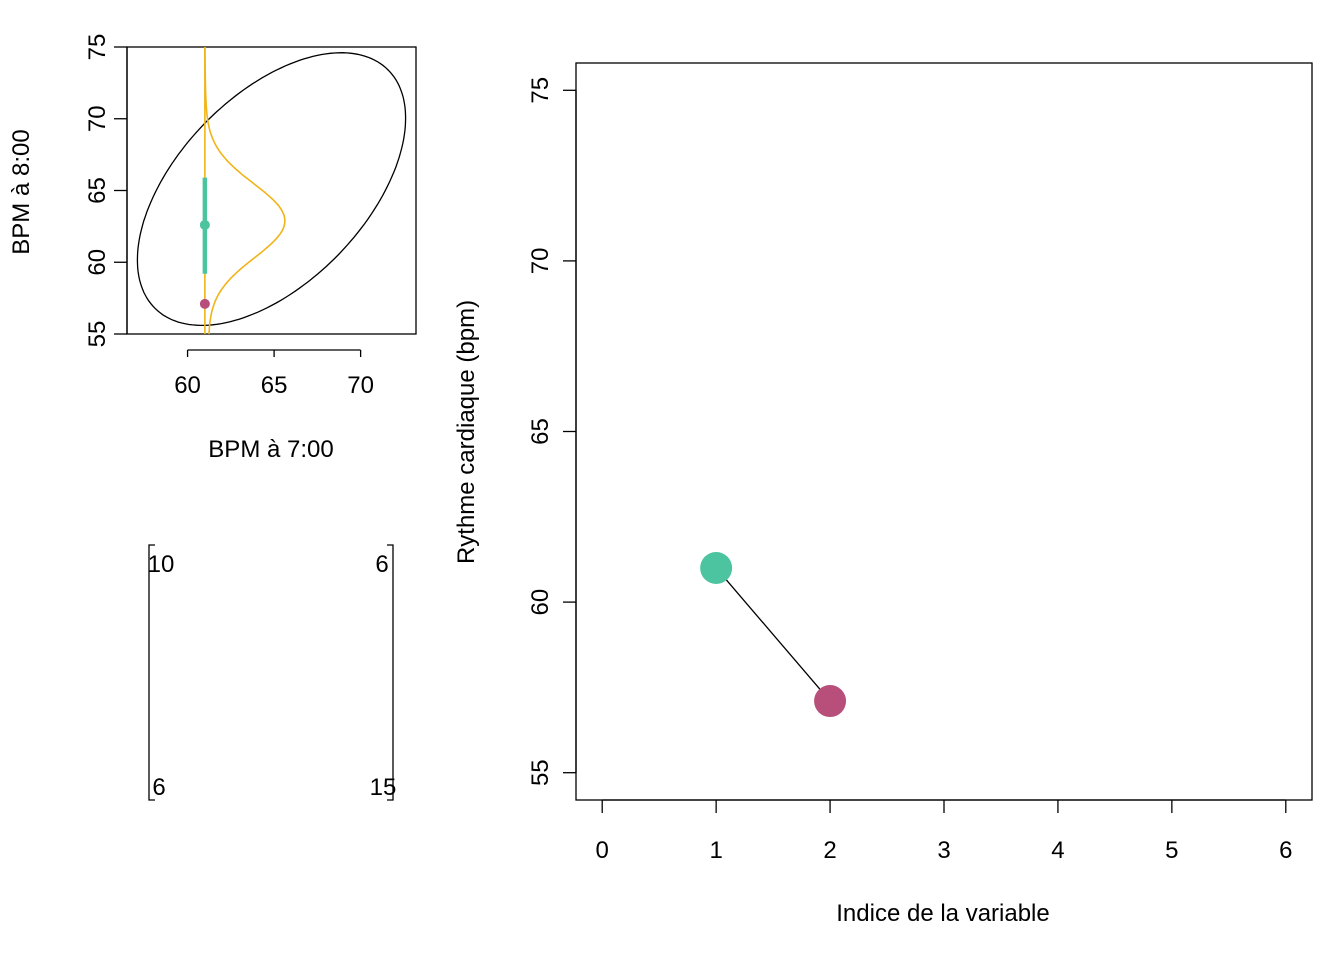 The height and width of the screenshot is (960, 1344). I want to click on table-cell-bottom-right: 15, so click(383, 787).